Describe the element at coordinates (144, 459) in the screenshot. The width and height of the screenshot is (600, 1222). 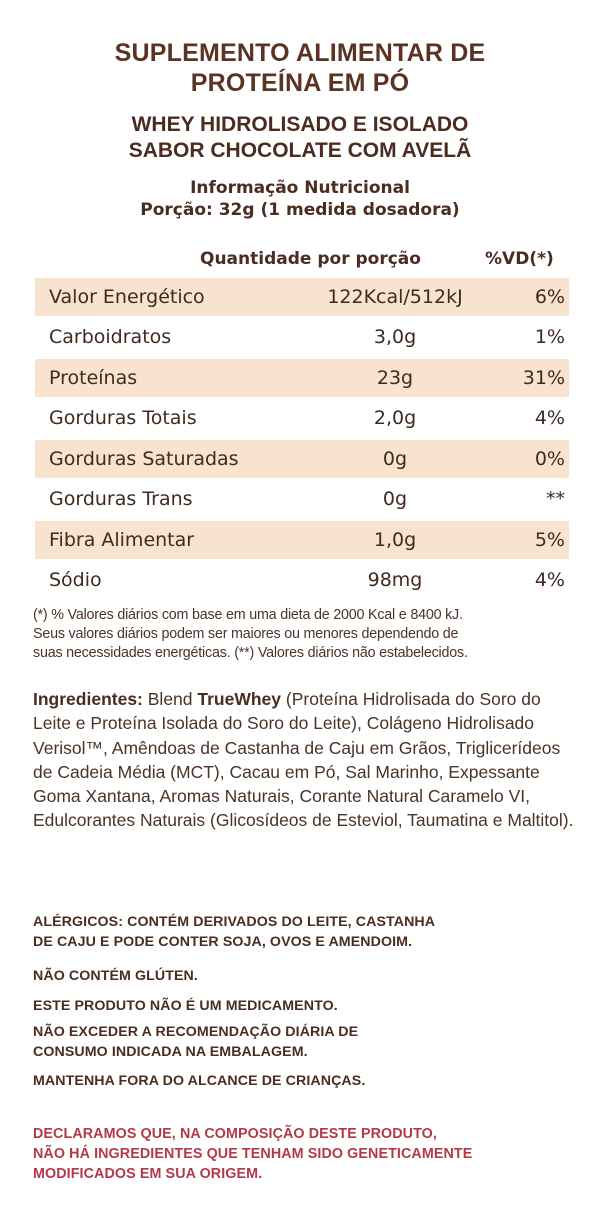
I see `nutrient-name: Gorduras Saturadas` at that location.